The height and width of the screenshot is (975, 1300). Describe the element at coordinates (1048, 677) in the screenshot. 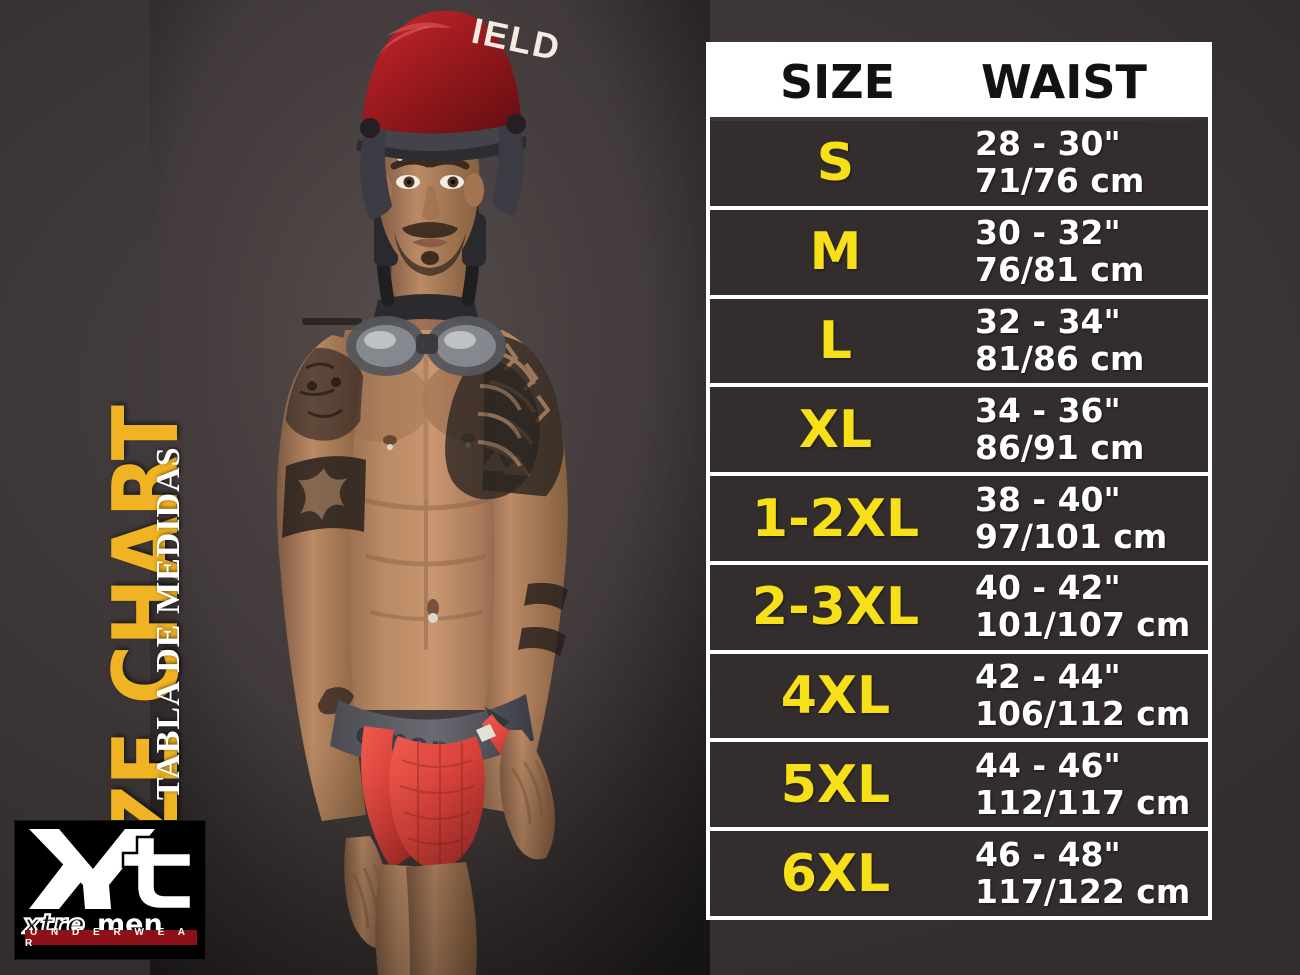

I see `waist-inches: 42 - 44"` at that location.